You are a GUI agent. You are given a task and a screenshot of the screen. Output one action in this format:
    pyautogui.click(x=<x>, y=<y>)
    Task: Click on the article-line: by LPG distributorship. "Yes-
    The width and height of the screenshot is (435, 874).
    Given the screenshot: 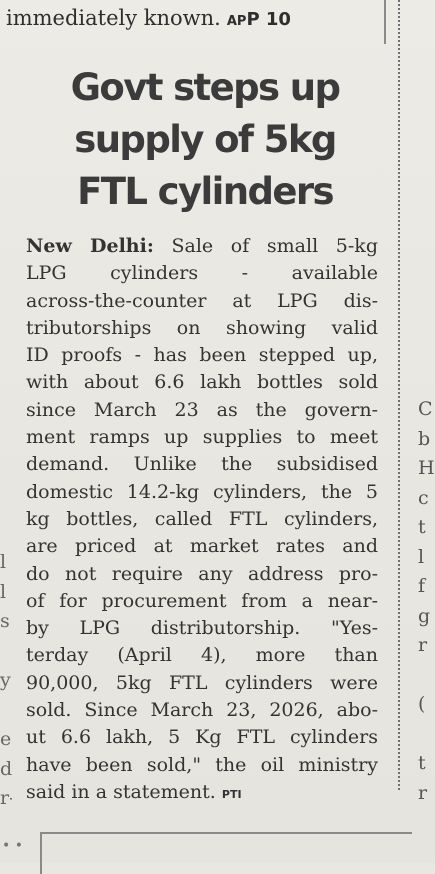 What is the action you would take?
    pyautogui.click(x=202, y=628)
    